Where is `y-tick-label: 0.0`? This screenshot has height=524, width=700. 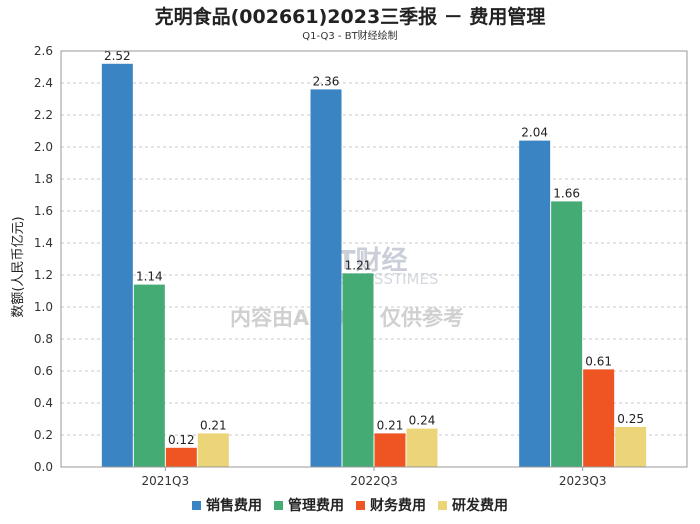
y-tick-label: 0.0 is located at coordinates (43, 467).